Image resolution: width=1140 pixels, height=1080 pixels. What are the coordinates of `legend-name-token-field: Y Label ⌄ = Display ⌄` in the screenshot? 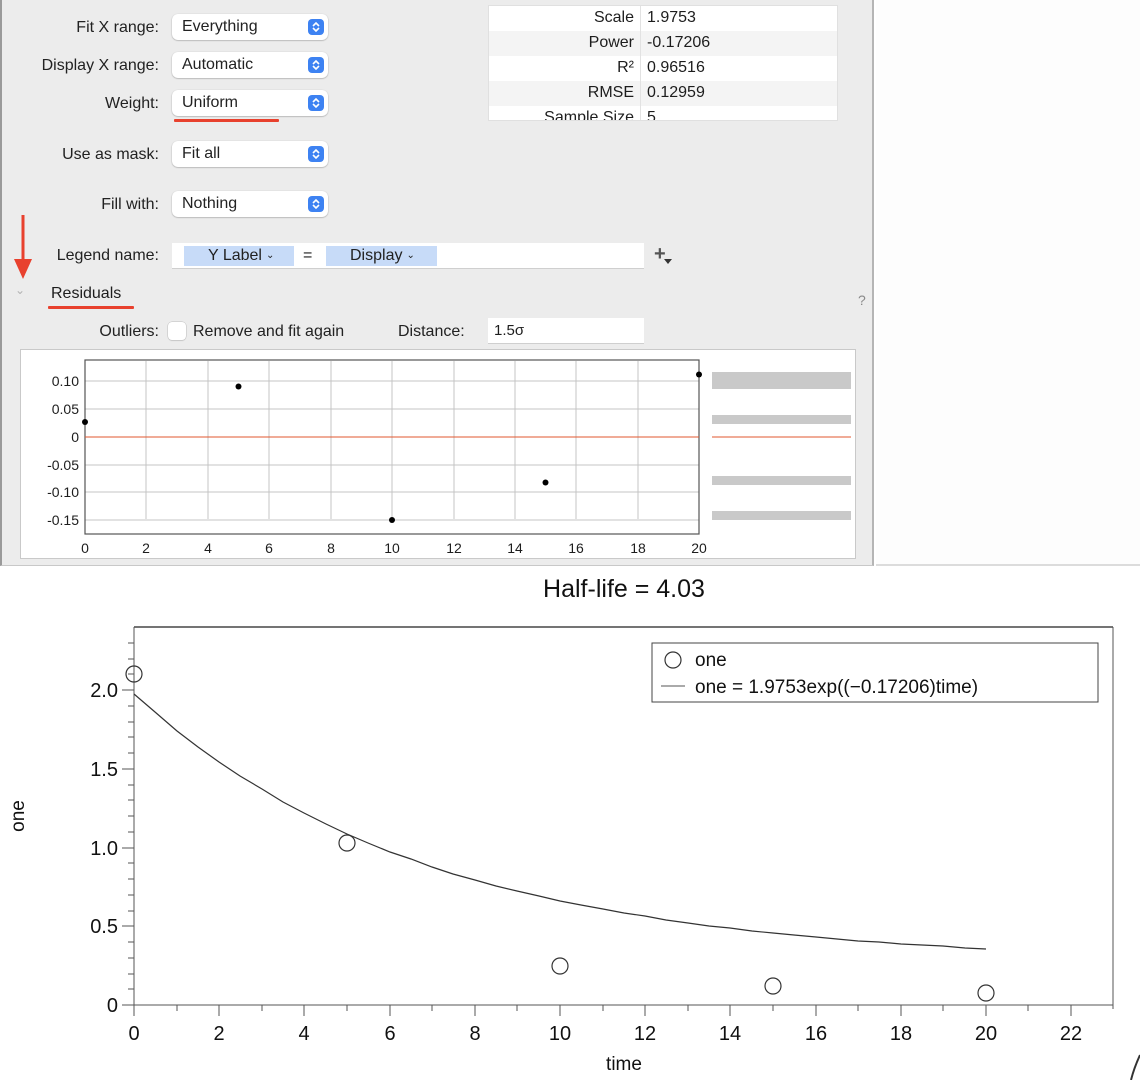 It's located at (408, 256).